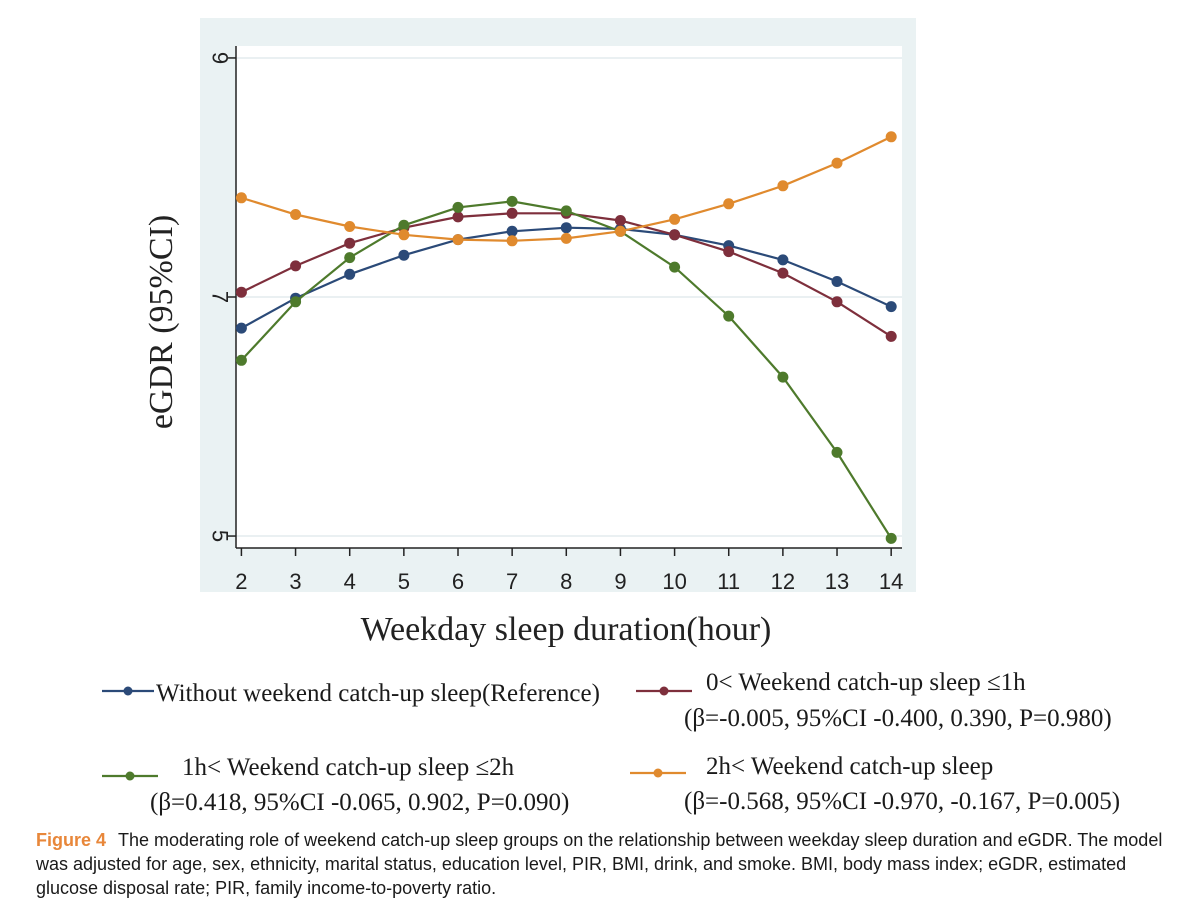 The image size is (1200, 914). I want to click on x-tick-label: 5, so click(404, 581).